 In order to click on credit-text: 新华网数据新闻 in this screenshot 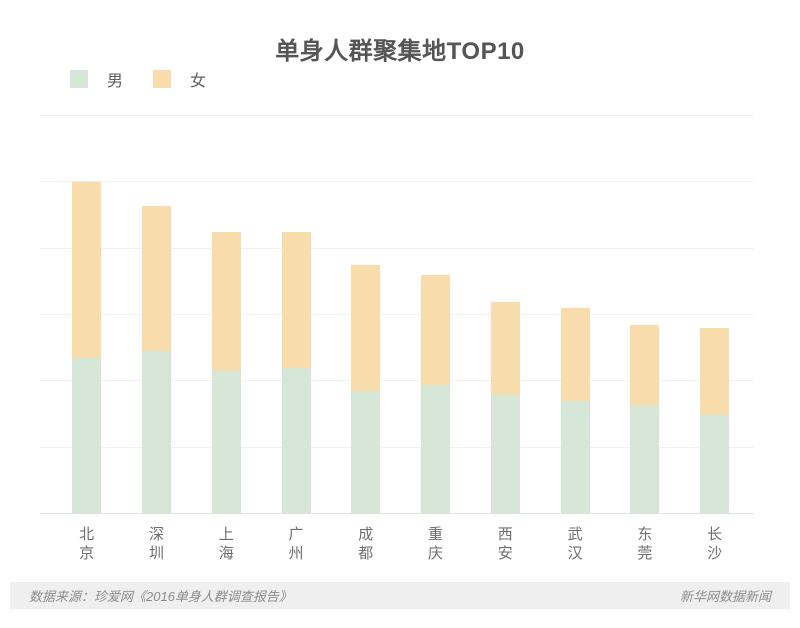, I will do `click(725, 596)`.